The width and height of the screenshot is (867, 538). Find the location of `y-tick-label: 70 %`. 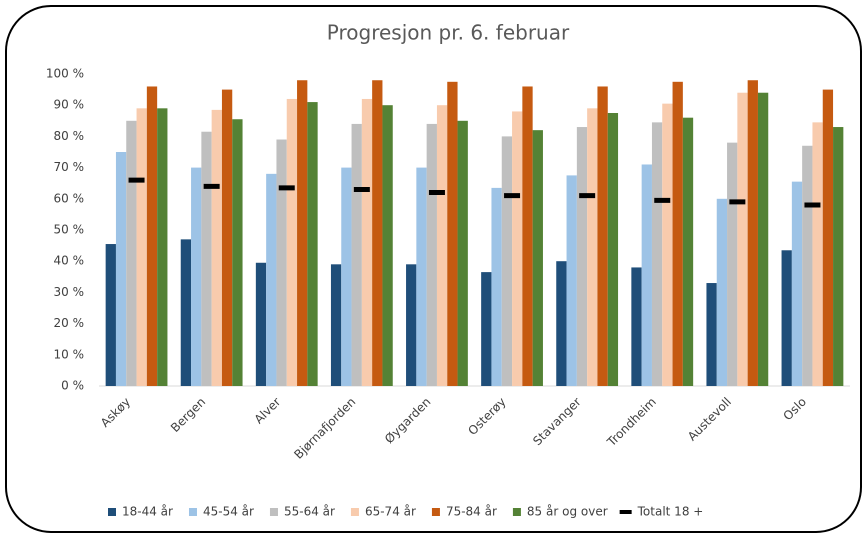

y-tick-label: 70 % is located at coordinates (69, 167).